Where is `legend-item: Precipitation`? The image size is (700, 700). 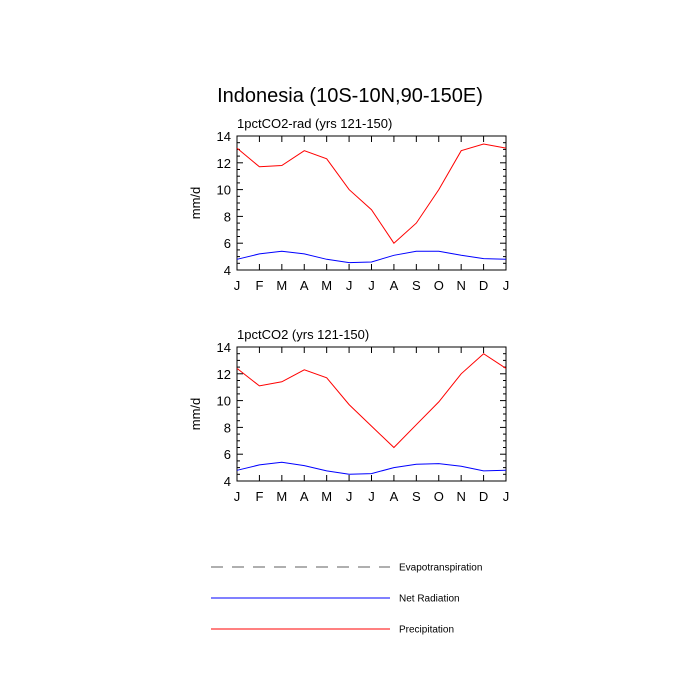
legend-item: Precipitation is located at coordinates (332, 630).